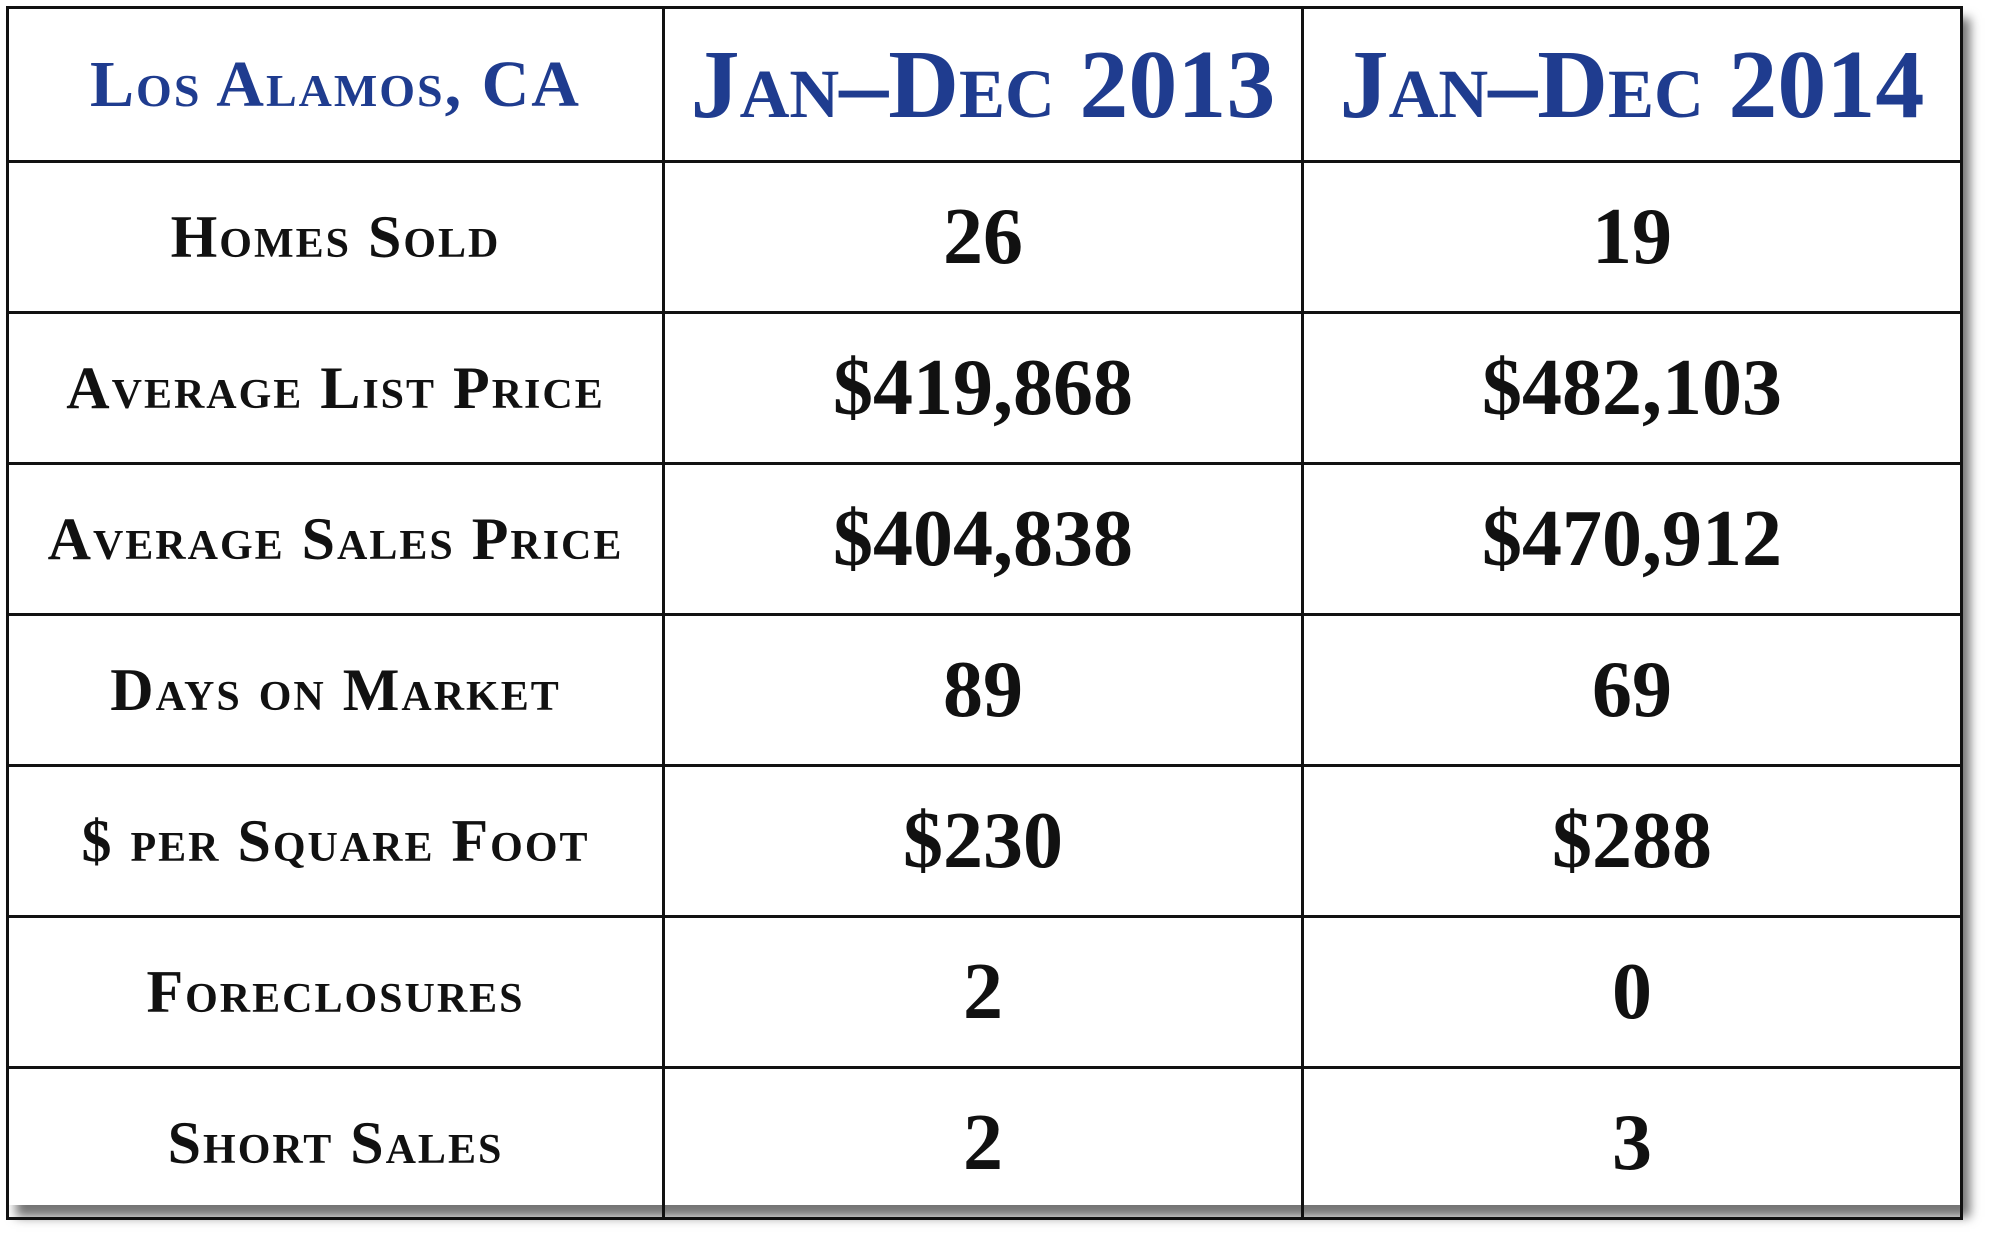  What do you see at coordinates (335, 388) in the screenshot?
I see `row-label: Average List Price` at bounding box center [335, 388].